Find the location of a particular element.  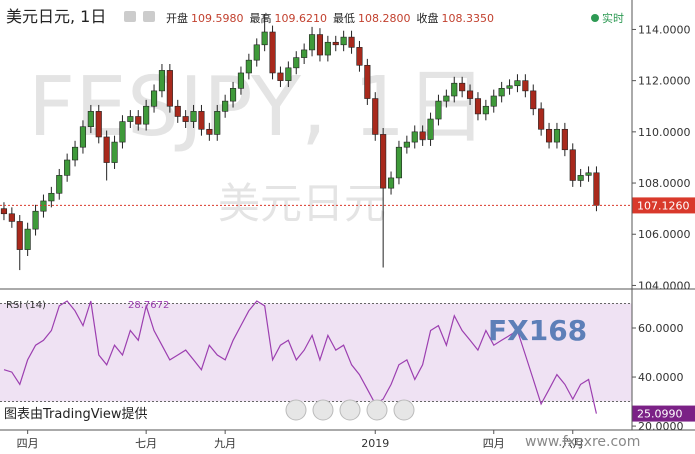

field-value: 109.6210 is located at coordinates (301, 18).